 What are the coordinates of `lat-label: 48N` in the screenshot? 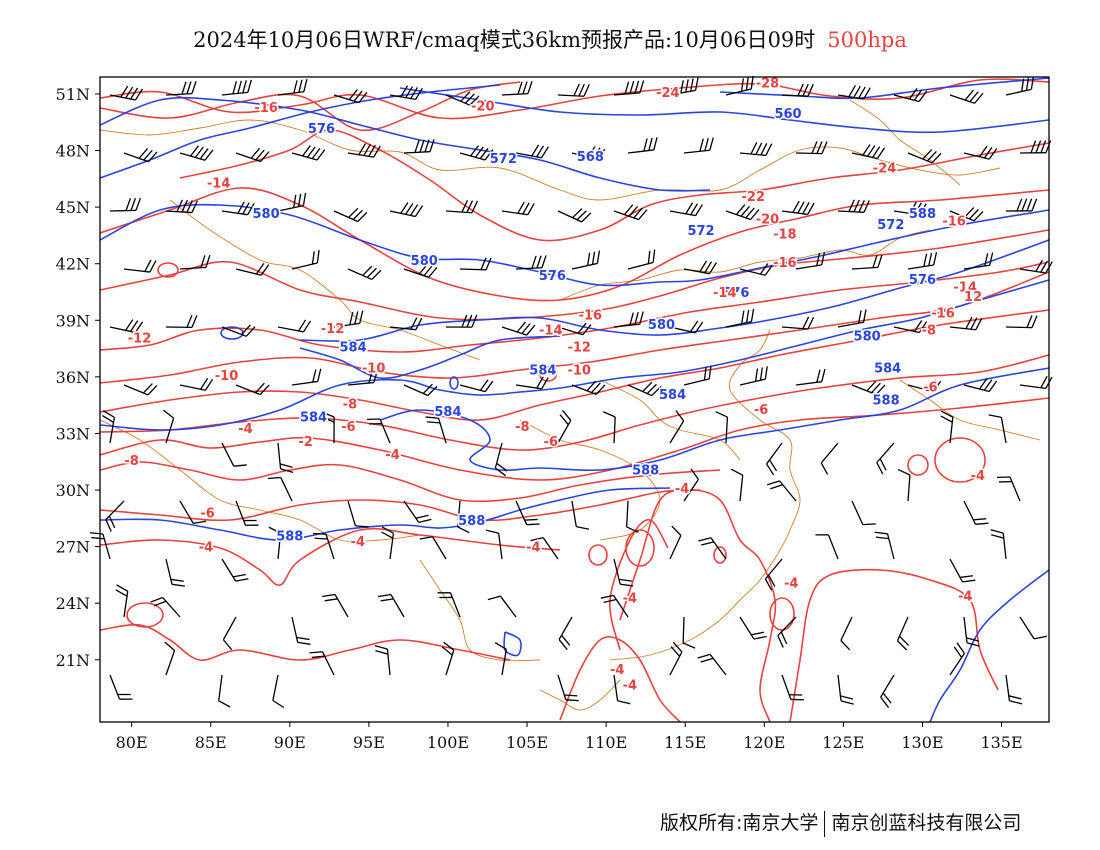 It's located at (73, 151).